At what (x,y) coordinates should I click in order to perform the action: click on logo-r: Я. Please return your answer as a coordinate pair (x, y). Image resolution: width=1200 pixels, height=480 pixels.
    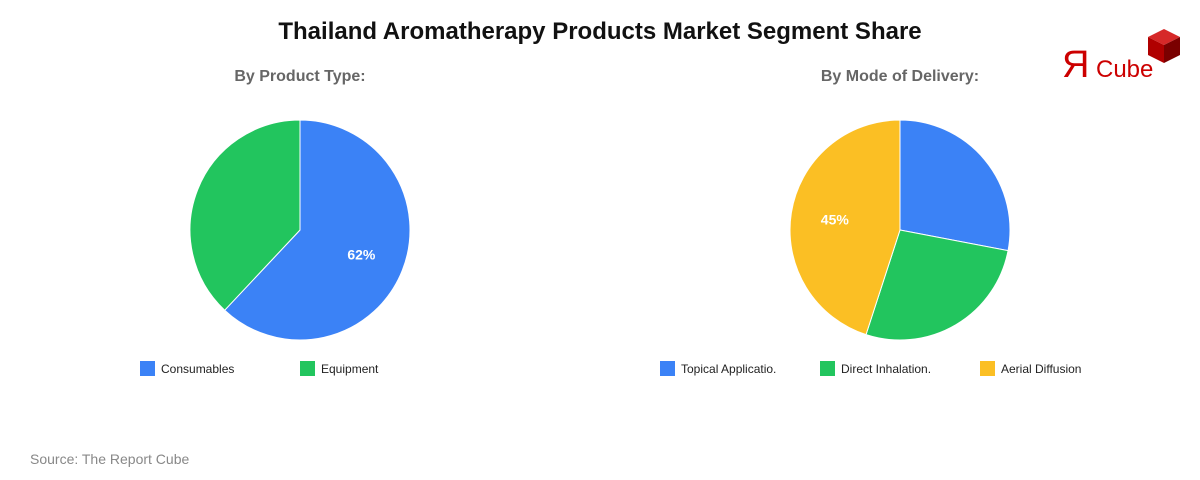
    Looking at the image, I should click on (1075, 64).